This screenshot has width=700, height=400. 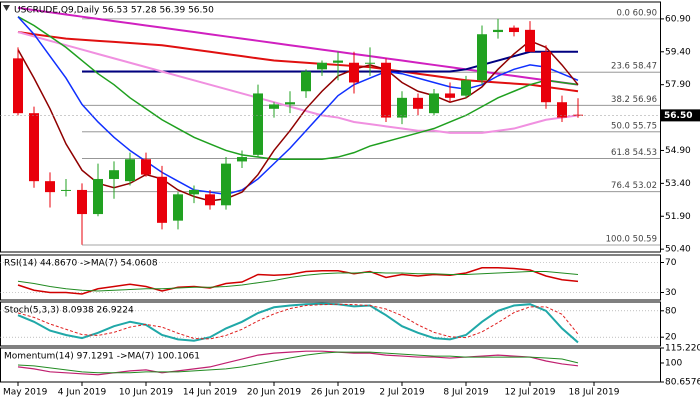 I want to click on y-tick-label: 30, so click(x=671, y=293).